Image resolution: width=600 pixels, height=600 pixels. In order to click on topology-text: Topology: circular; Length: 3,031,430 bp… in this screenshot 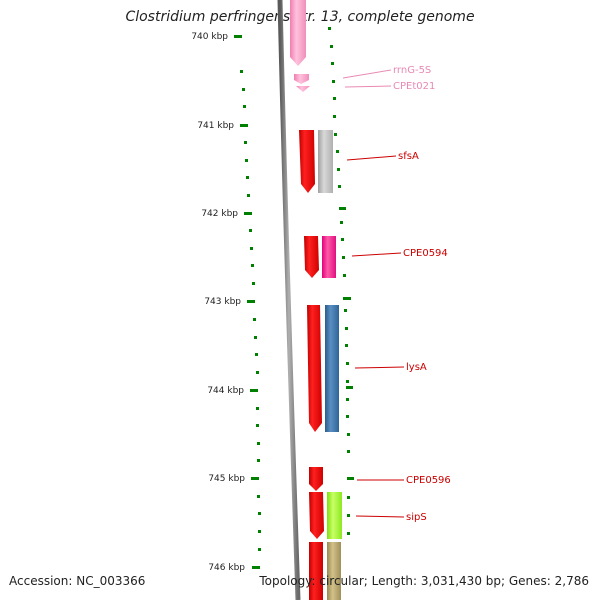, I will do `click(424, 581)`.